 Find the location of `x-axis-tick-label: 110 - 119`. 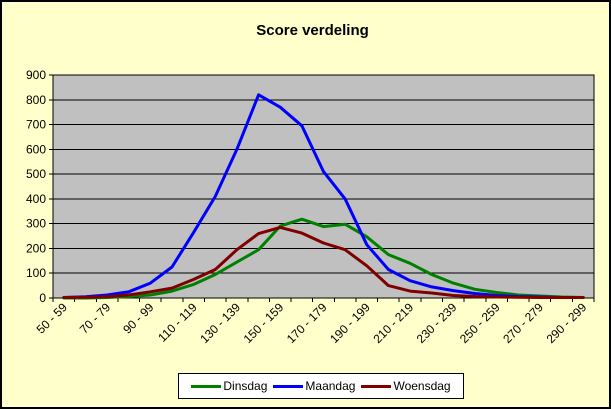

x-axis-tick-label: 110 - 119 is located at coordinates (177, 322).